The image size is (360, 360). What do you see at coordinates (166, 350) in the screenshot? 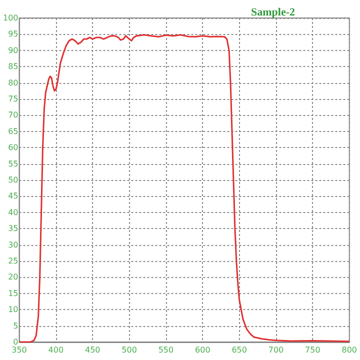
I see `x-tick-label: 550` at bounding box center [166, 350].